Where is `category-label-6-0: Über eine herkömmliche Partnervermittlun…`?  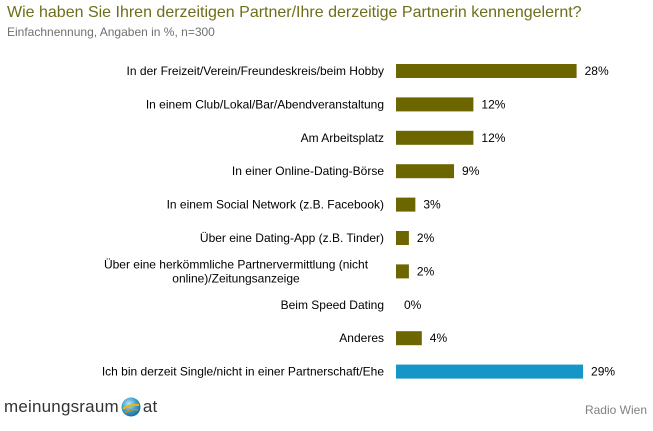
category-label-6-0: Über eine herkömmliche Partnervermittlun… is located at coordinates (236, 264).